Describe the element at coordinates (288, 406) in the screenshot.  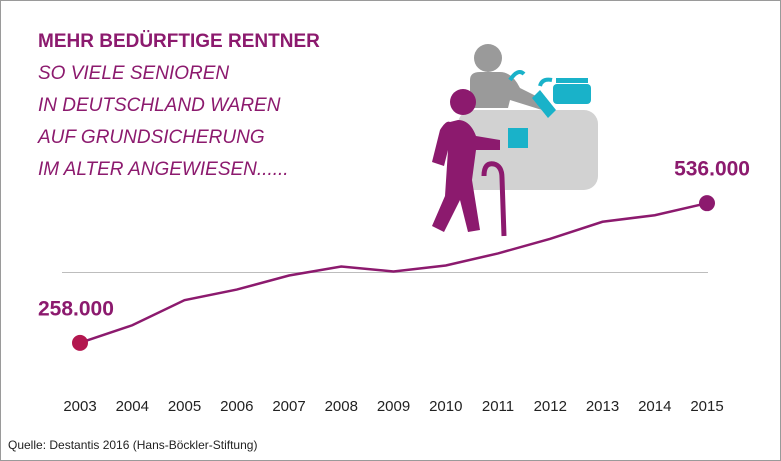
I see `x-tick-label: 2007` at that location.